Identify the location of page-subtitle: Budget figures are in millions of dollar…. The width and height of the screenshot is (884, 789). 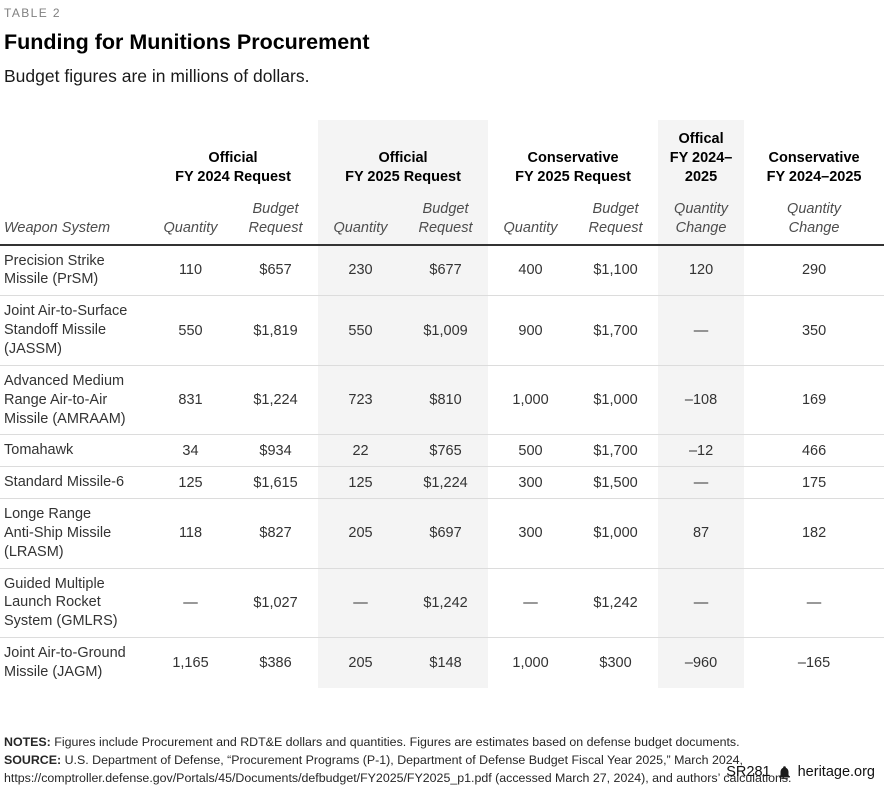
(157, 76).